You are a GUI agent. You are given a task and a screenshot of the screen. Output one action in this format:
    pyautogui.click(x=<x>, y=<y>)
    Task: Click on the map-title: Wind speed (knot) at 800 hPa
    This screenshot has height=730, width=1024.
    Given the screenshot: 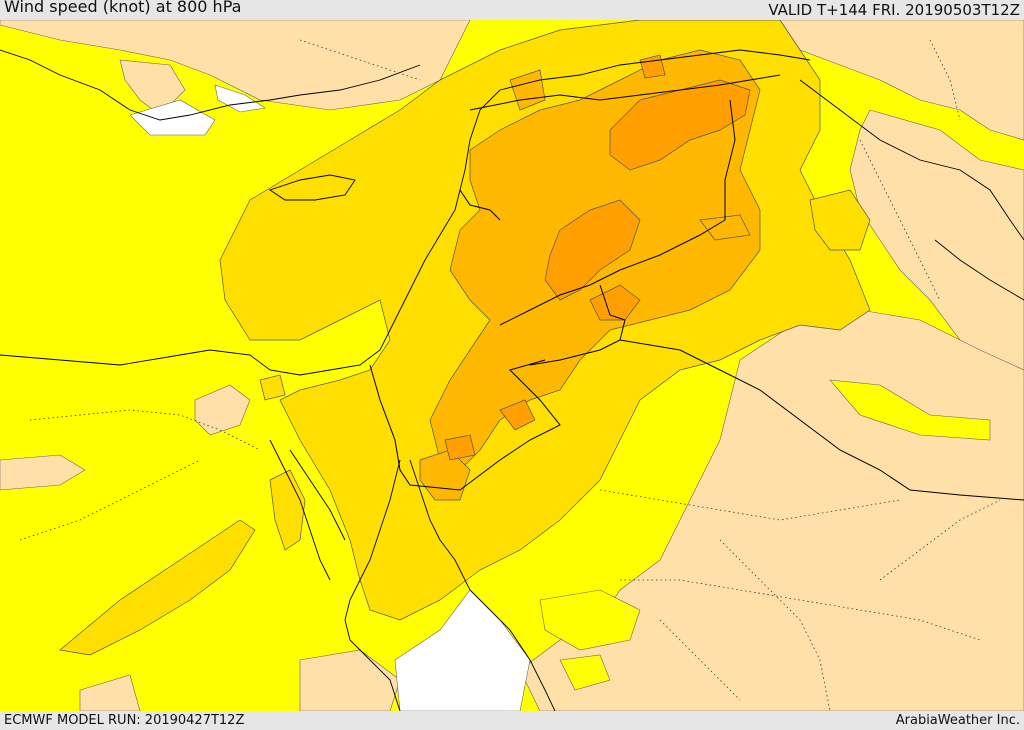 What is the action you would take?
    pyautogui.click(x=123, y=8)
    